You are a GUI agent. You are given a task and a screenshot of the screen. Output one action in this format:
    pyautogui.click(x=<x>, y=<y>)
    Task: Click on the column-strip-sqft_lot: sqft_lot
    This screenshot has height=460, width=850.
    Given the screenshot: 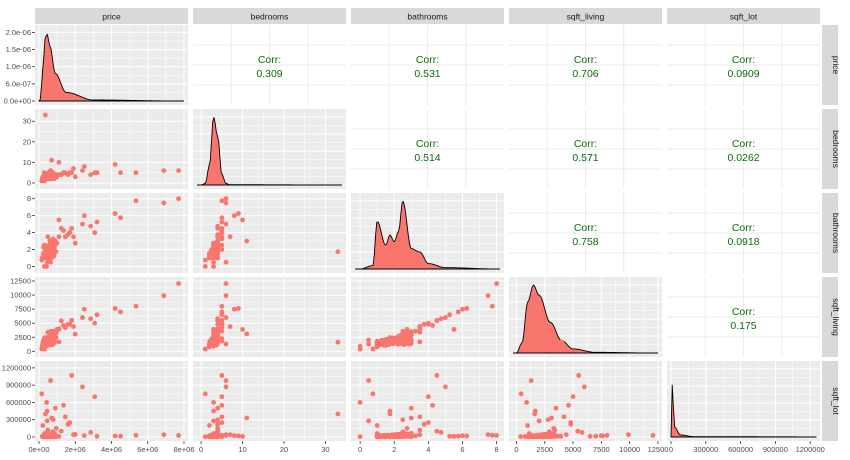 What is the action you would take?
    pyautogui.click(x=743, y=16)
    